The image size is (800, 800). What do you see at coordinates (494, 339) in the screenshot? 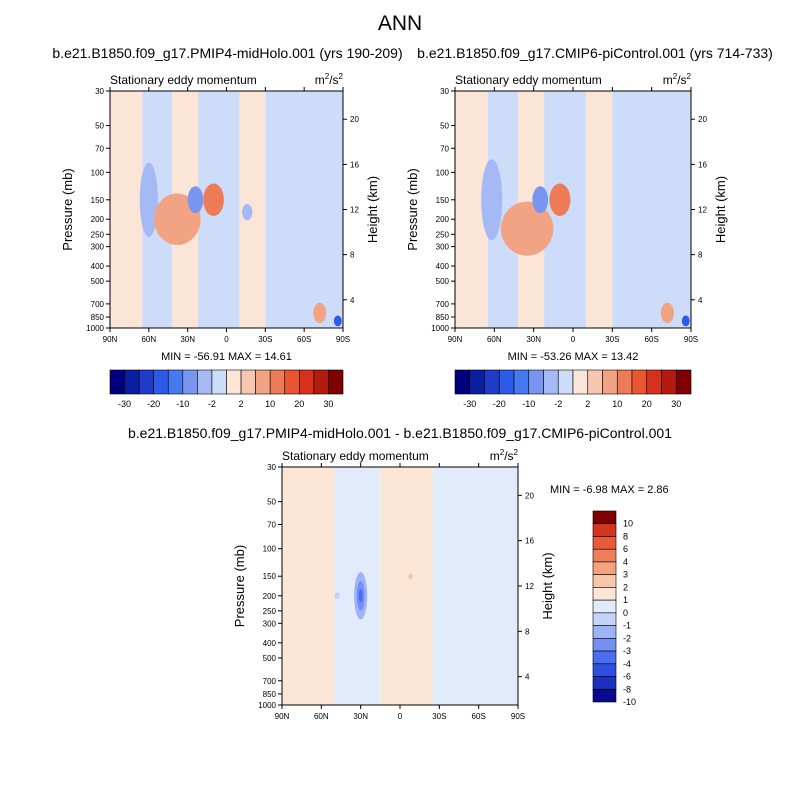
I see `x-tick-label: 60N` at bounding box center [494, 339].